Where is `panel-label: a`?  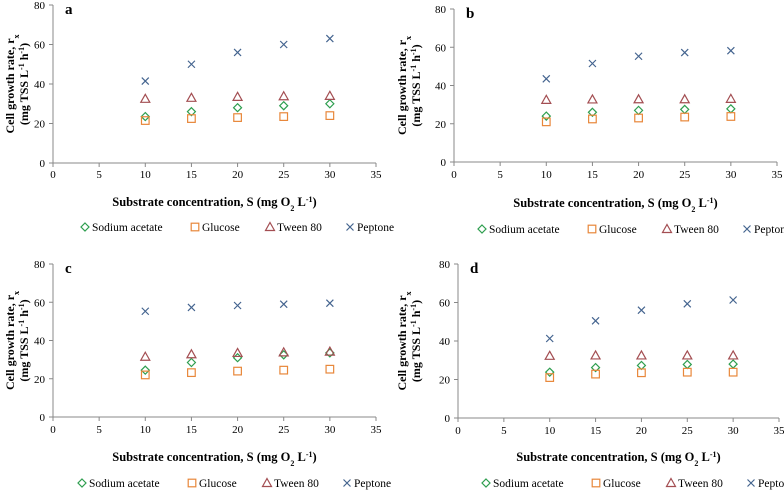
panel-label: a is located at coordinates (69, 10).